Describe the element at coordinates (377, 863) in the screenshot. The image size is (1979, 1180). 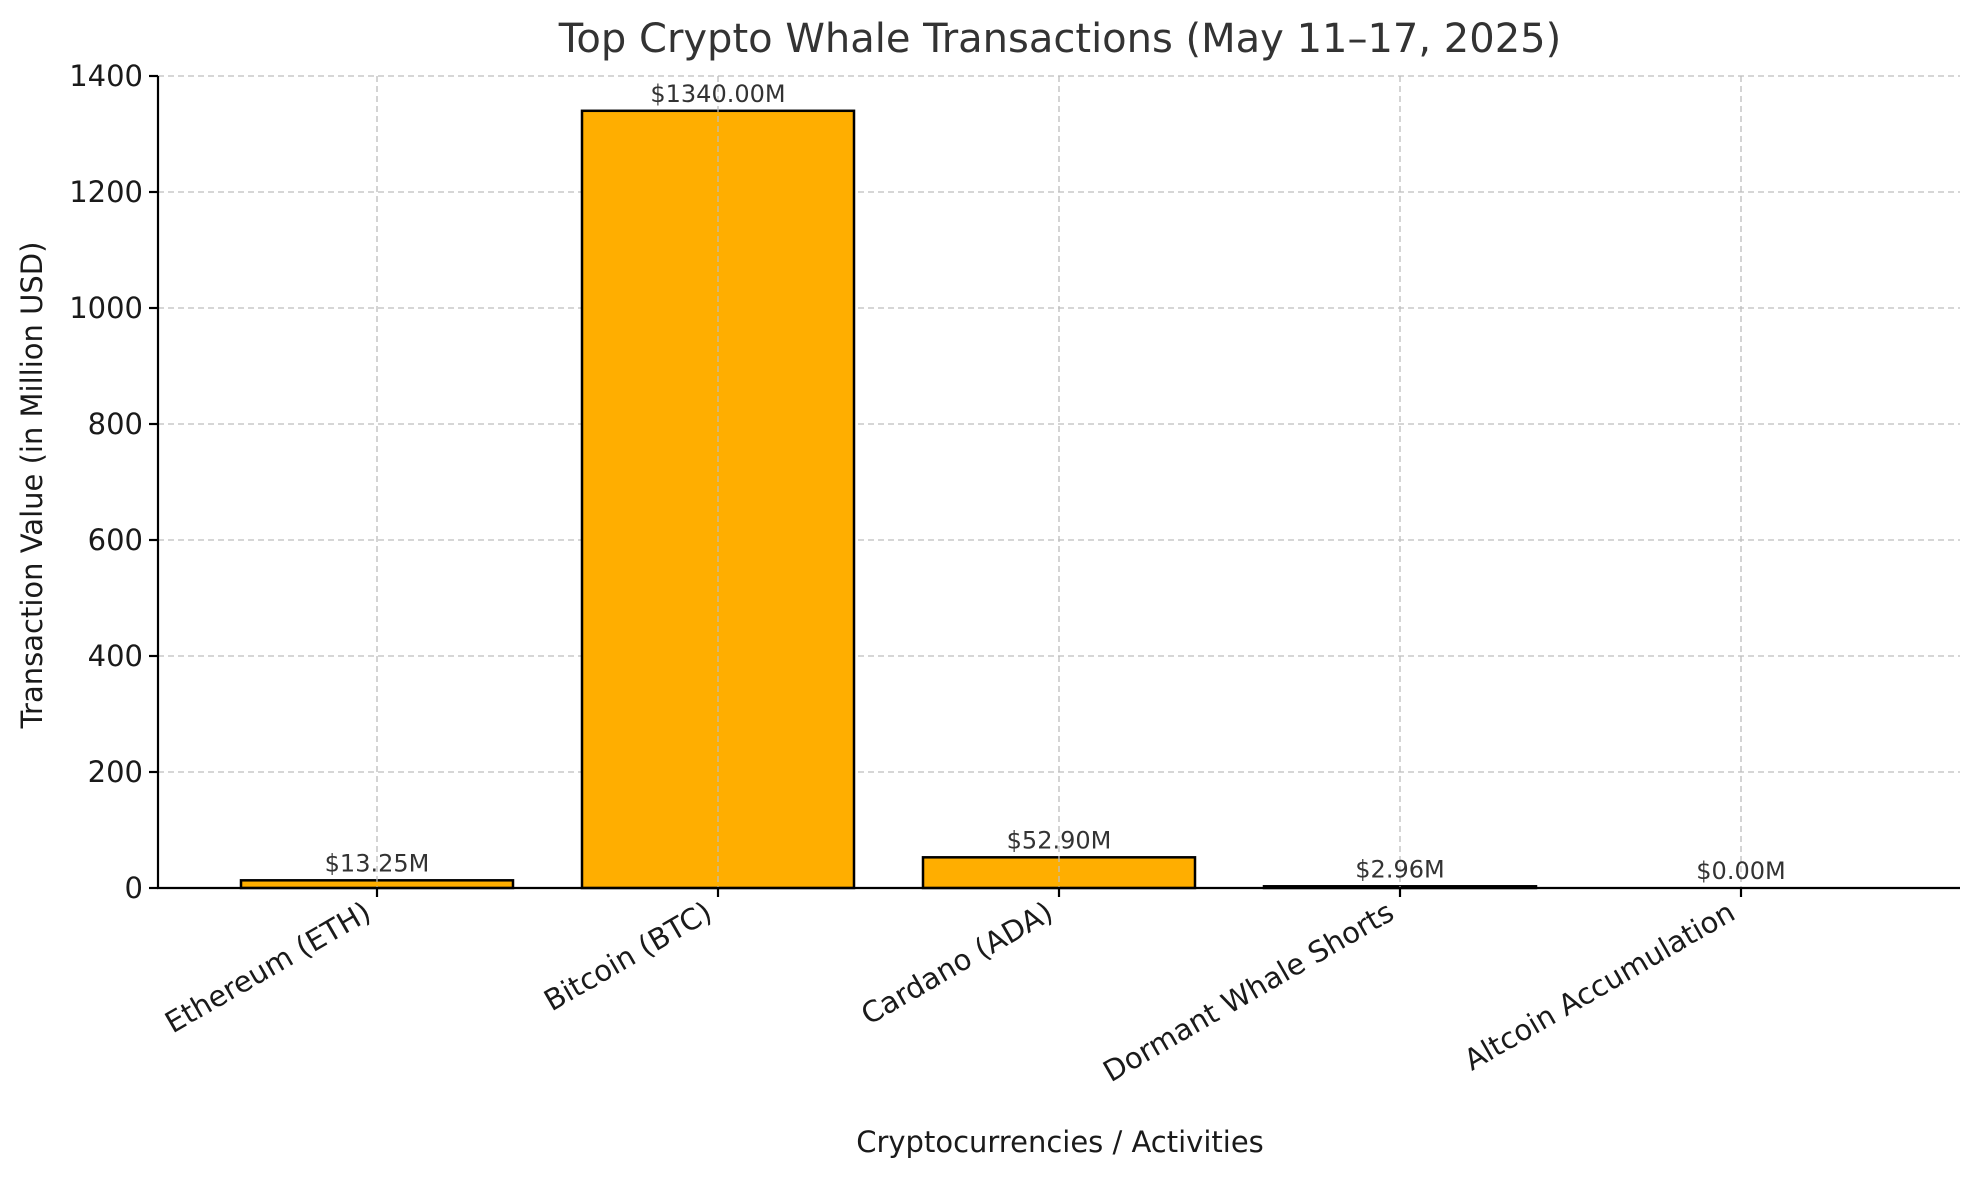
I see `data-label: $13.25M` at that location.